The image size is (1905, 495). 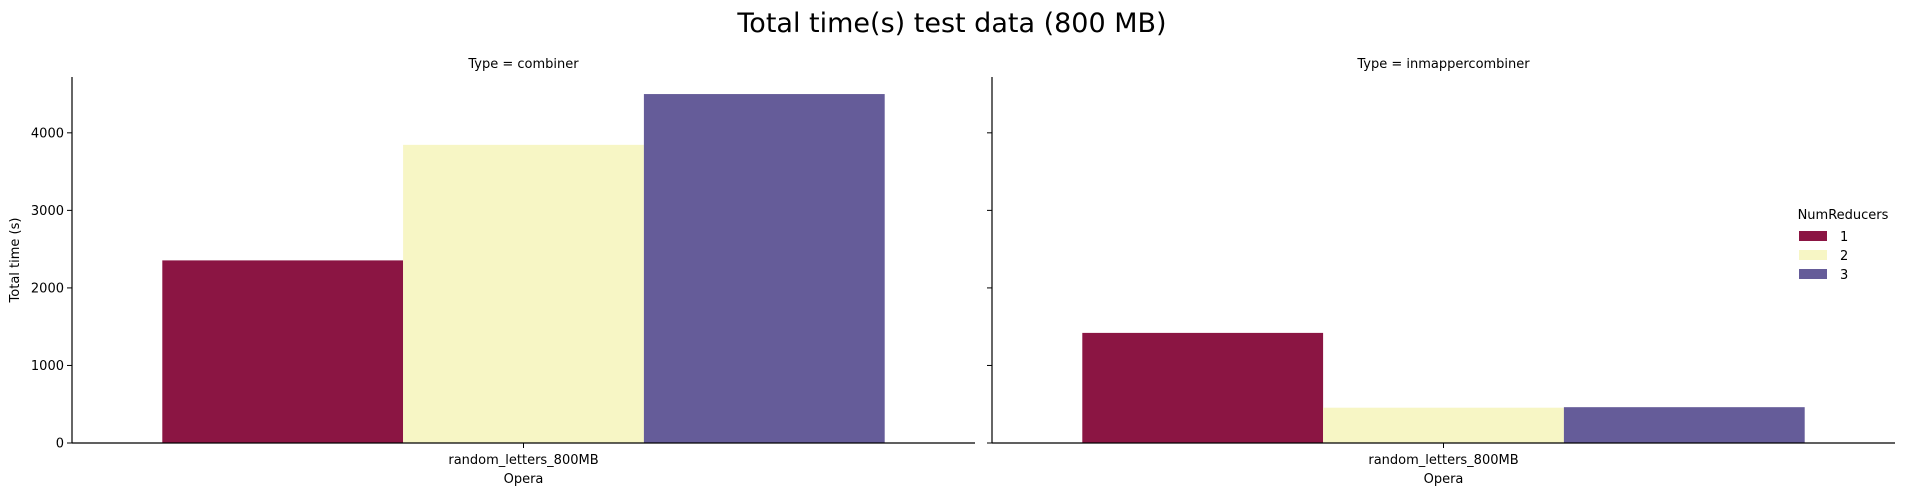 What do you see at coordinates (47, 211) in the screenshot?
I see `y-tick-label: 3000` at bounding box center [47, 211].